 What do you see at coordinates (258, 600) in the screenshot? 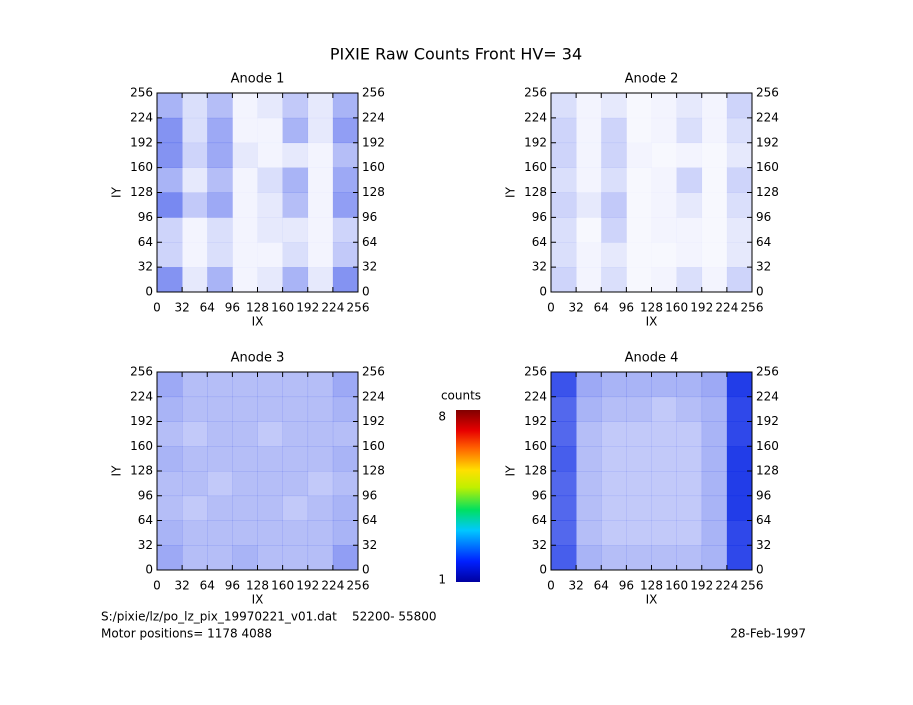
I see `x-axis-label: IX` at bounding box center [258, 600].